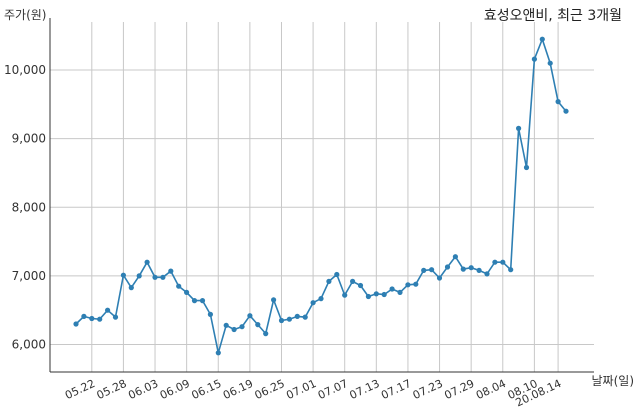 The height and width of the screenshot is (414, 640). What do you see at coordinates (612, 381) in the screenshot?
I see `x-axis-label: 날짜(일)` at bounding box center [612, 381].